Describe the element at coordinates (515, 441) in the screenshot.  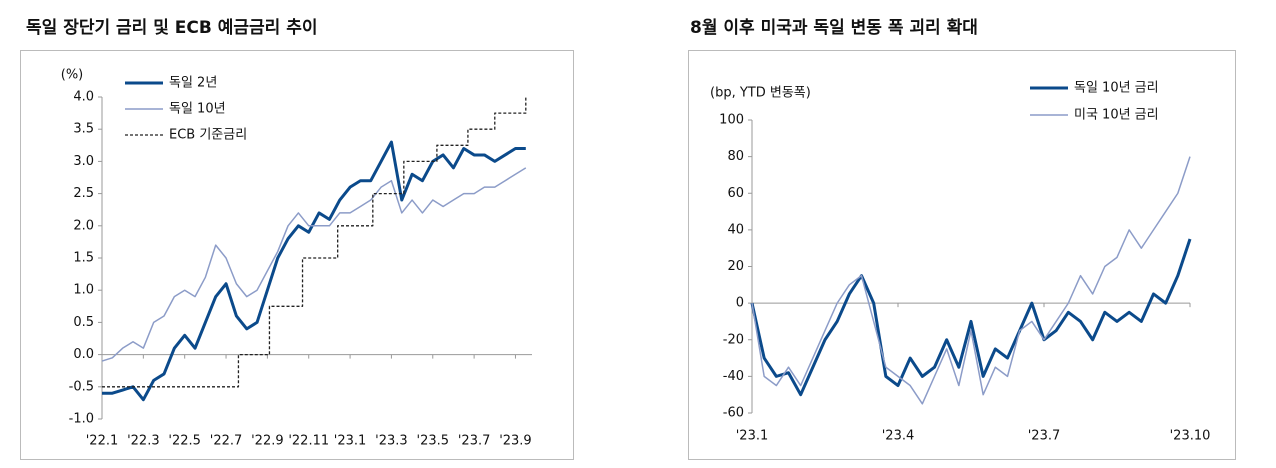
I see `x-tick-label: '23.9` at that location.